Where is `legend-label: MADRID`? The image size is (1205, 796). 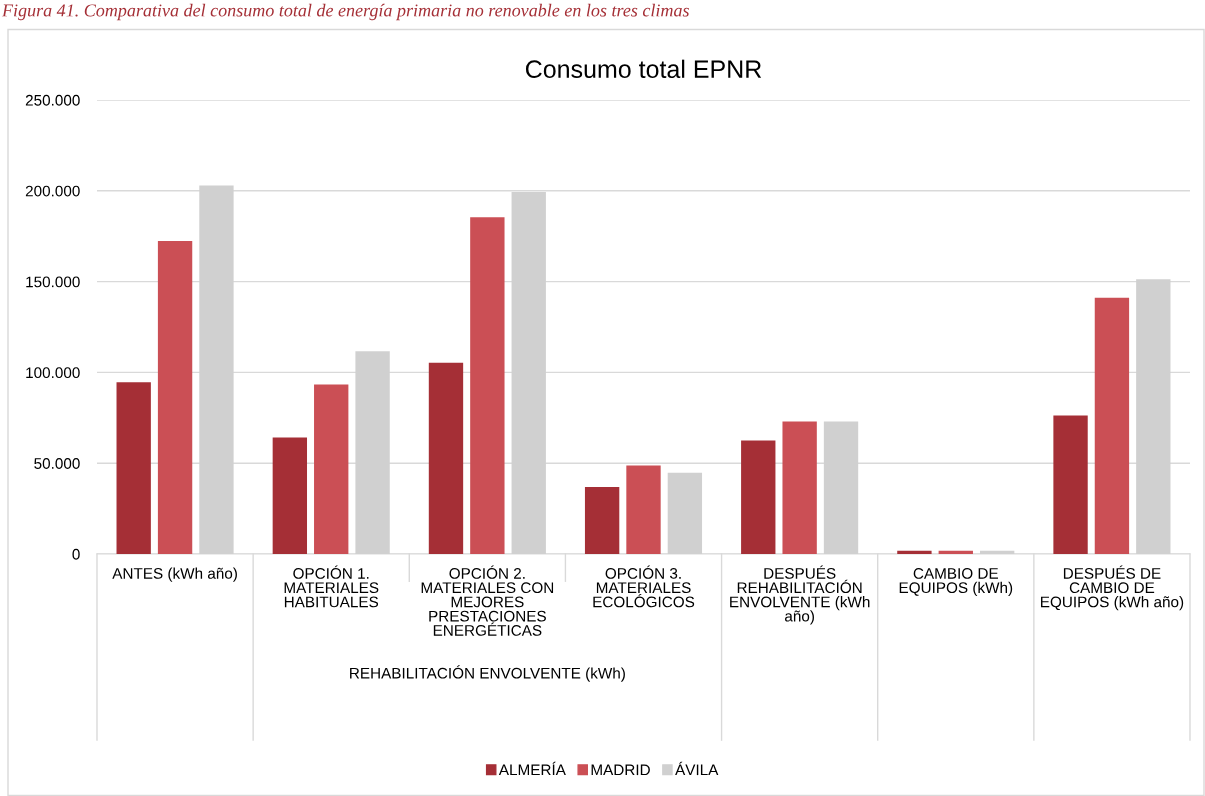 legend-label: MADRID is located at coordinates (620, 770).